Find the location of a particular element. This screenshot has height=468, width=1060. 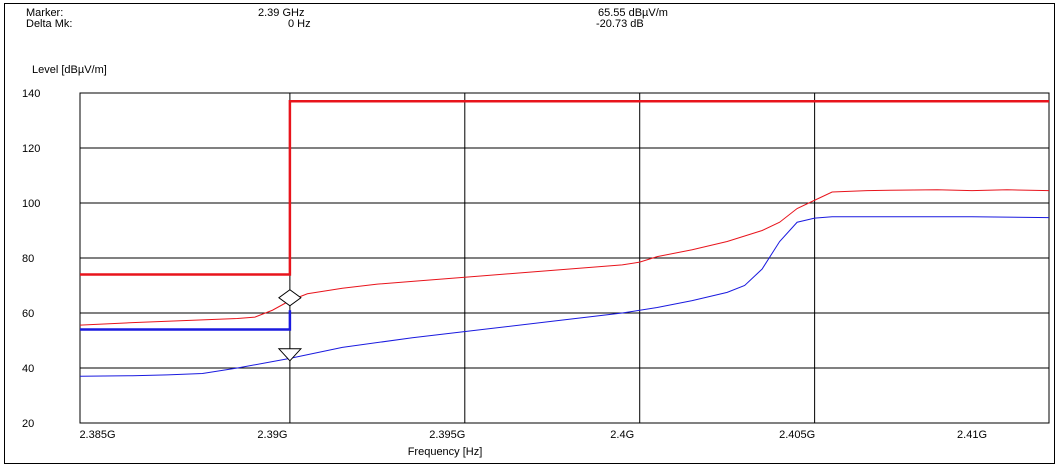

delta-level: -20.73 dB is located at coordinates (620, 24).